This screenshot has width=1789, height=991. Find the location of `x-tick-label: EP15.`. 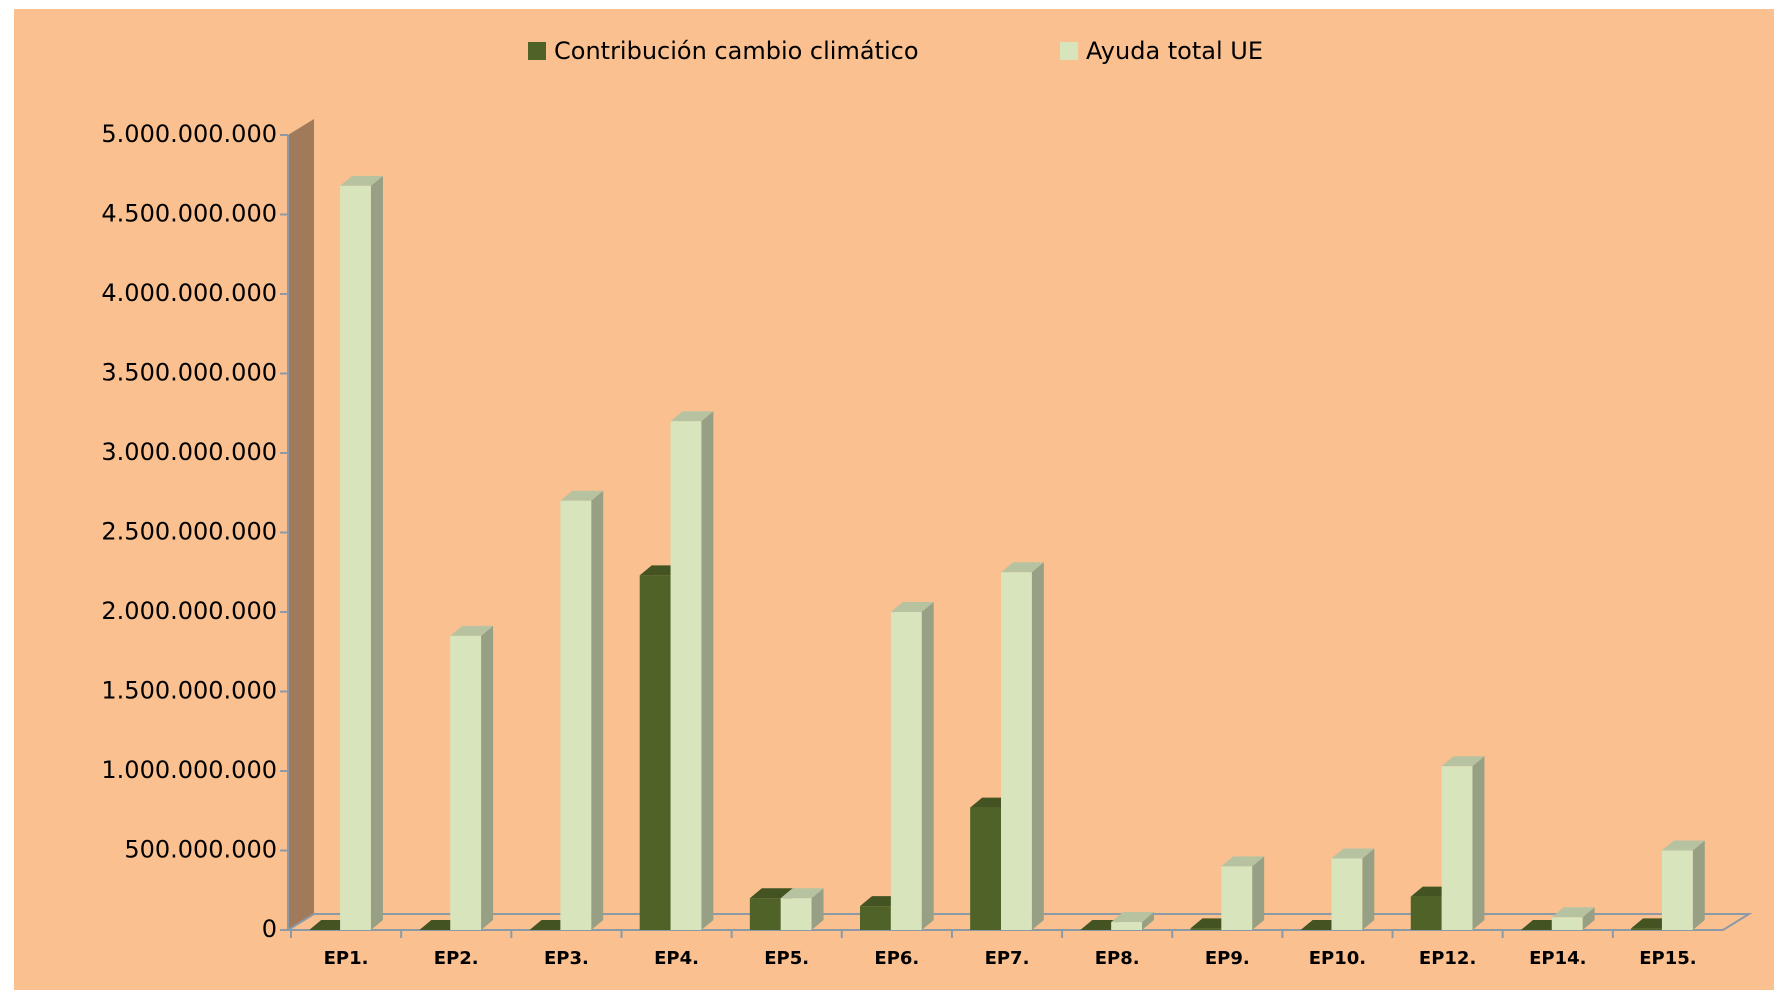

x-tick-label: EP15. is located at coordinates (1667, 958).